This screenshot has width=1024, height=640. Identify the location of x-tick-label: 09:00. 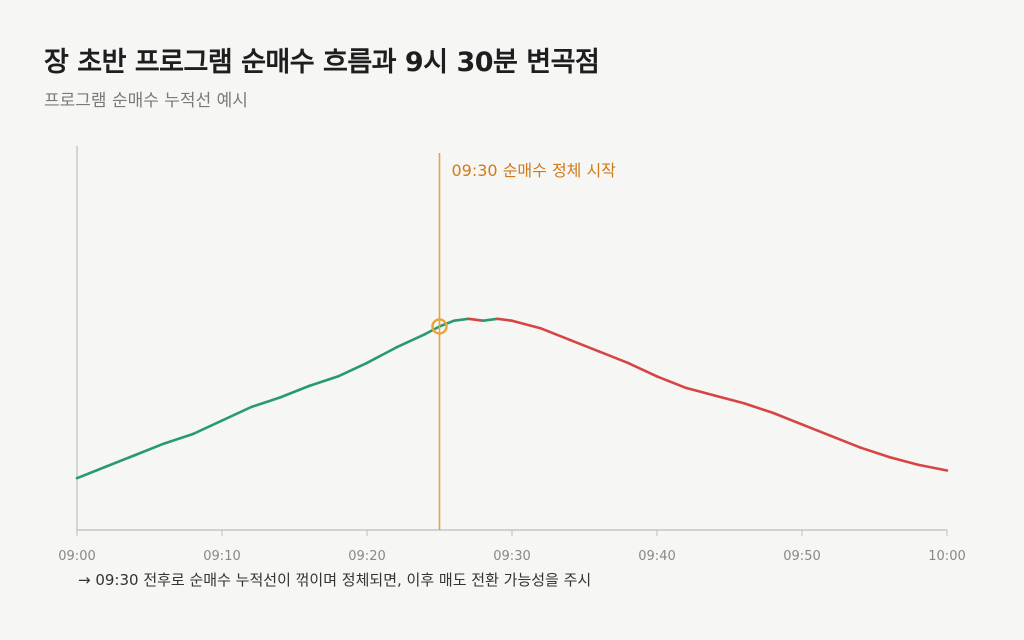
(76, 556).